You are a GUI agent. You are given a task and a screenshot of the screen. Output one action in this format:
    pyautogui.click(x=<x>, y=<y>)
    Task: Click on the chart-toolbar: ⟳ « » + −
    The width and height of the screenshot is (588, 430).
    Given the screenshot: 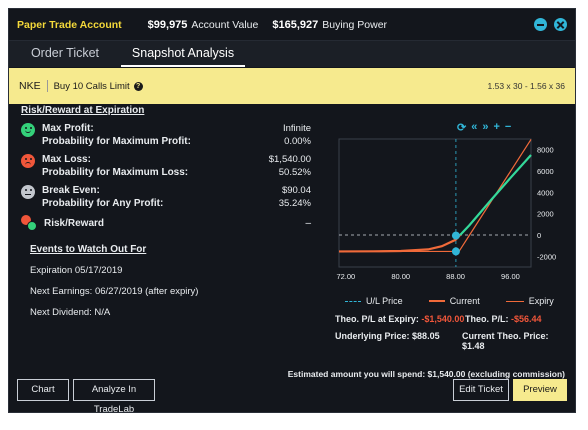 What is the action you would take?
    pyautogui.click(x=484, y=127)
    